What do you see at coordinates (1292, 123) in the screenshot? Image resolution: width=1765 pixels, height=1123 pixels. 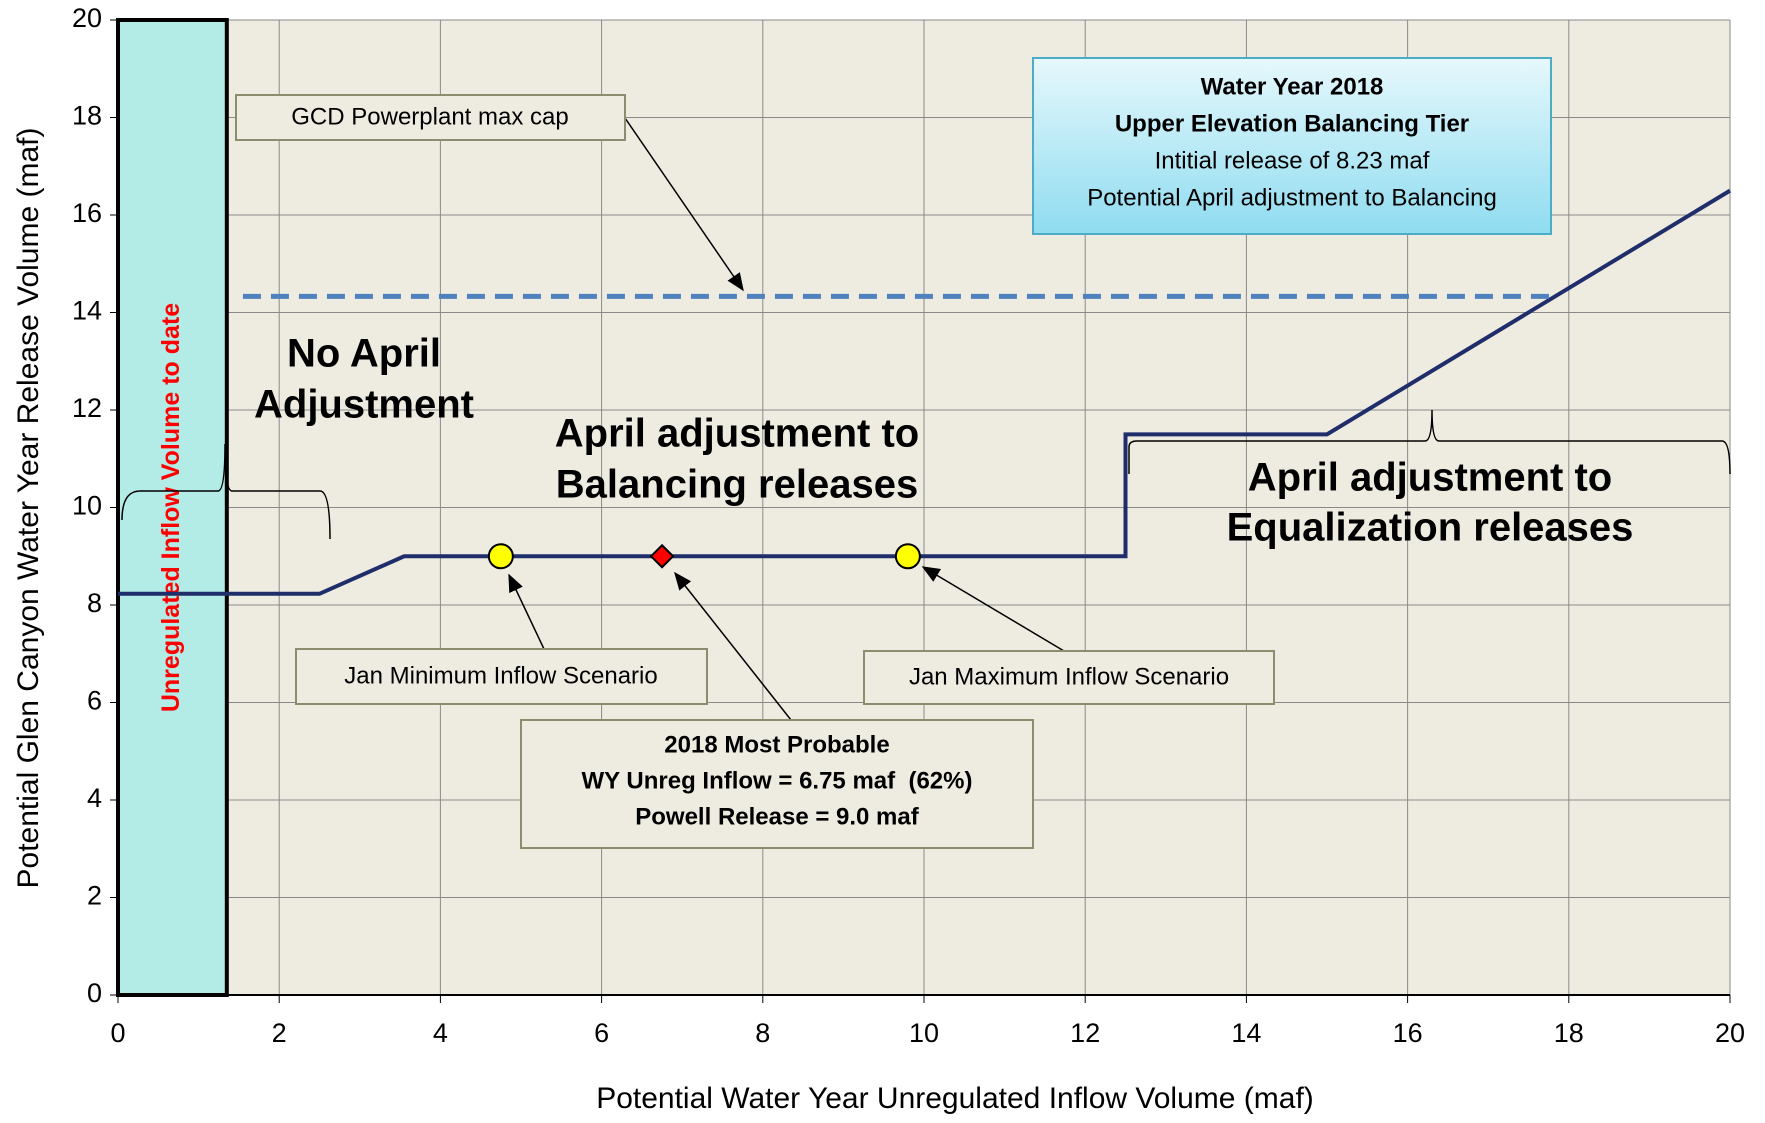 I see `annotation-text: Upper Elevation Balancing Tier` at bounding box center [1292, 123].